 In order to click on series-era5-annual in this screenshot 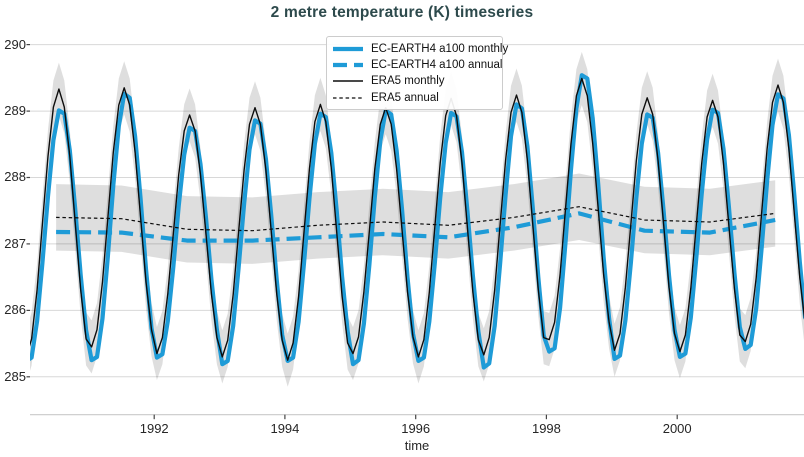, I will do `click(416, 219)`.